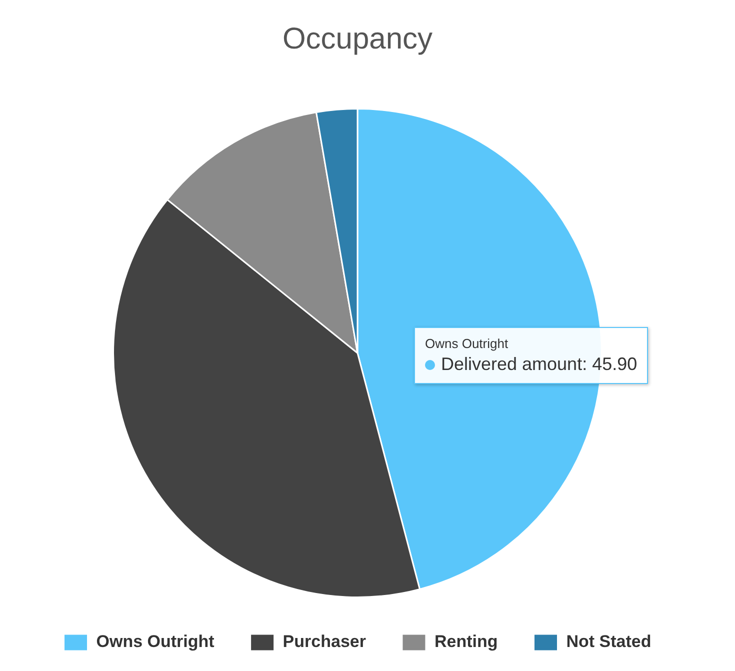 This screenshot has height=671, width=735. What do you see at coordinates (466, 642) in the screenshot?
I see `legend-label: Renting` at bounding box center [466, 642].